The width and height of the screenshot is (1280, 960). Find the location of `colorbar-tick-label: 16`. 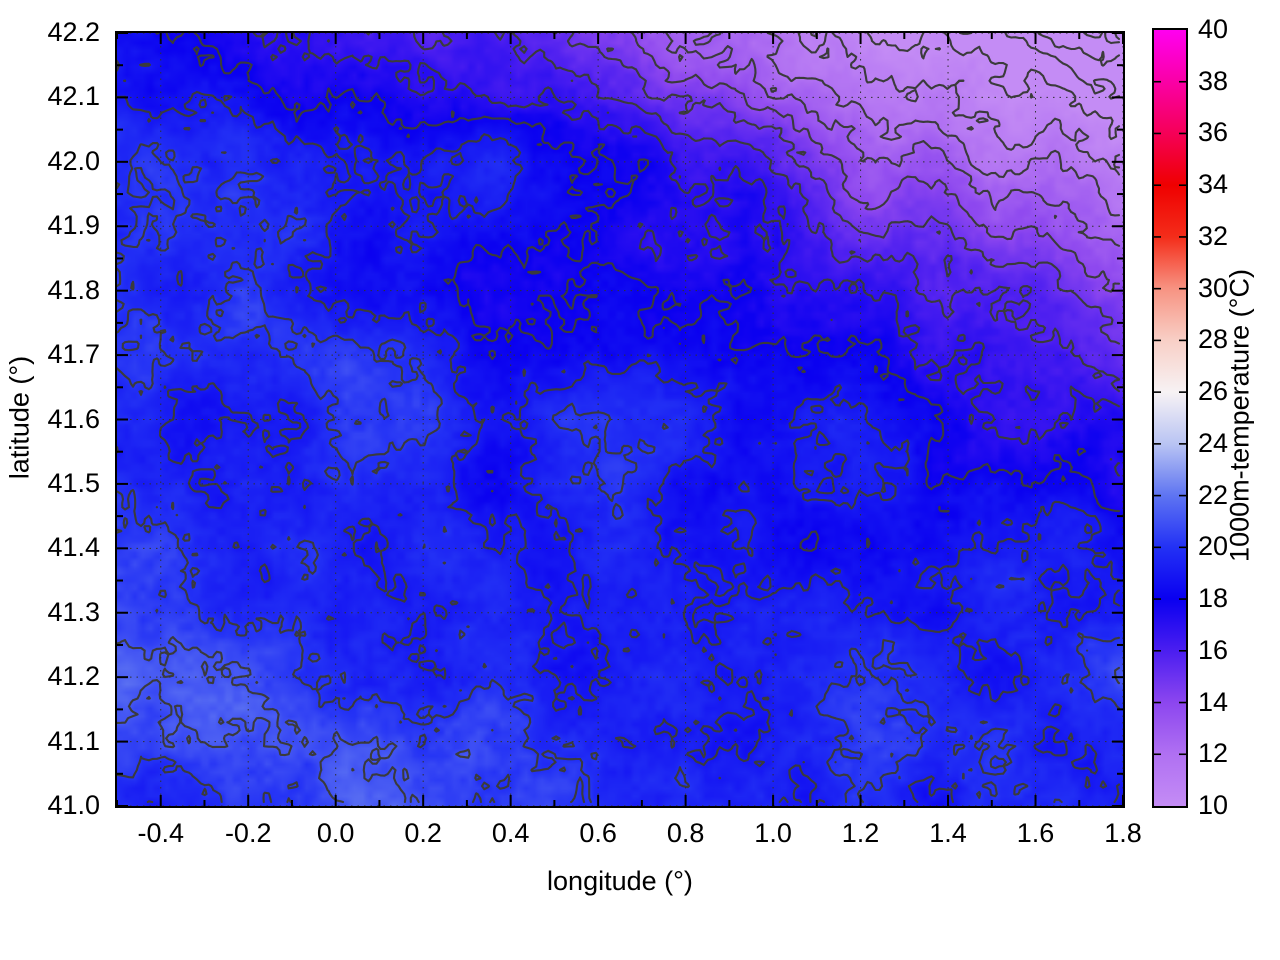

colorbar-tick-label: 16 is located at coordinates (1213, 649).